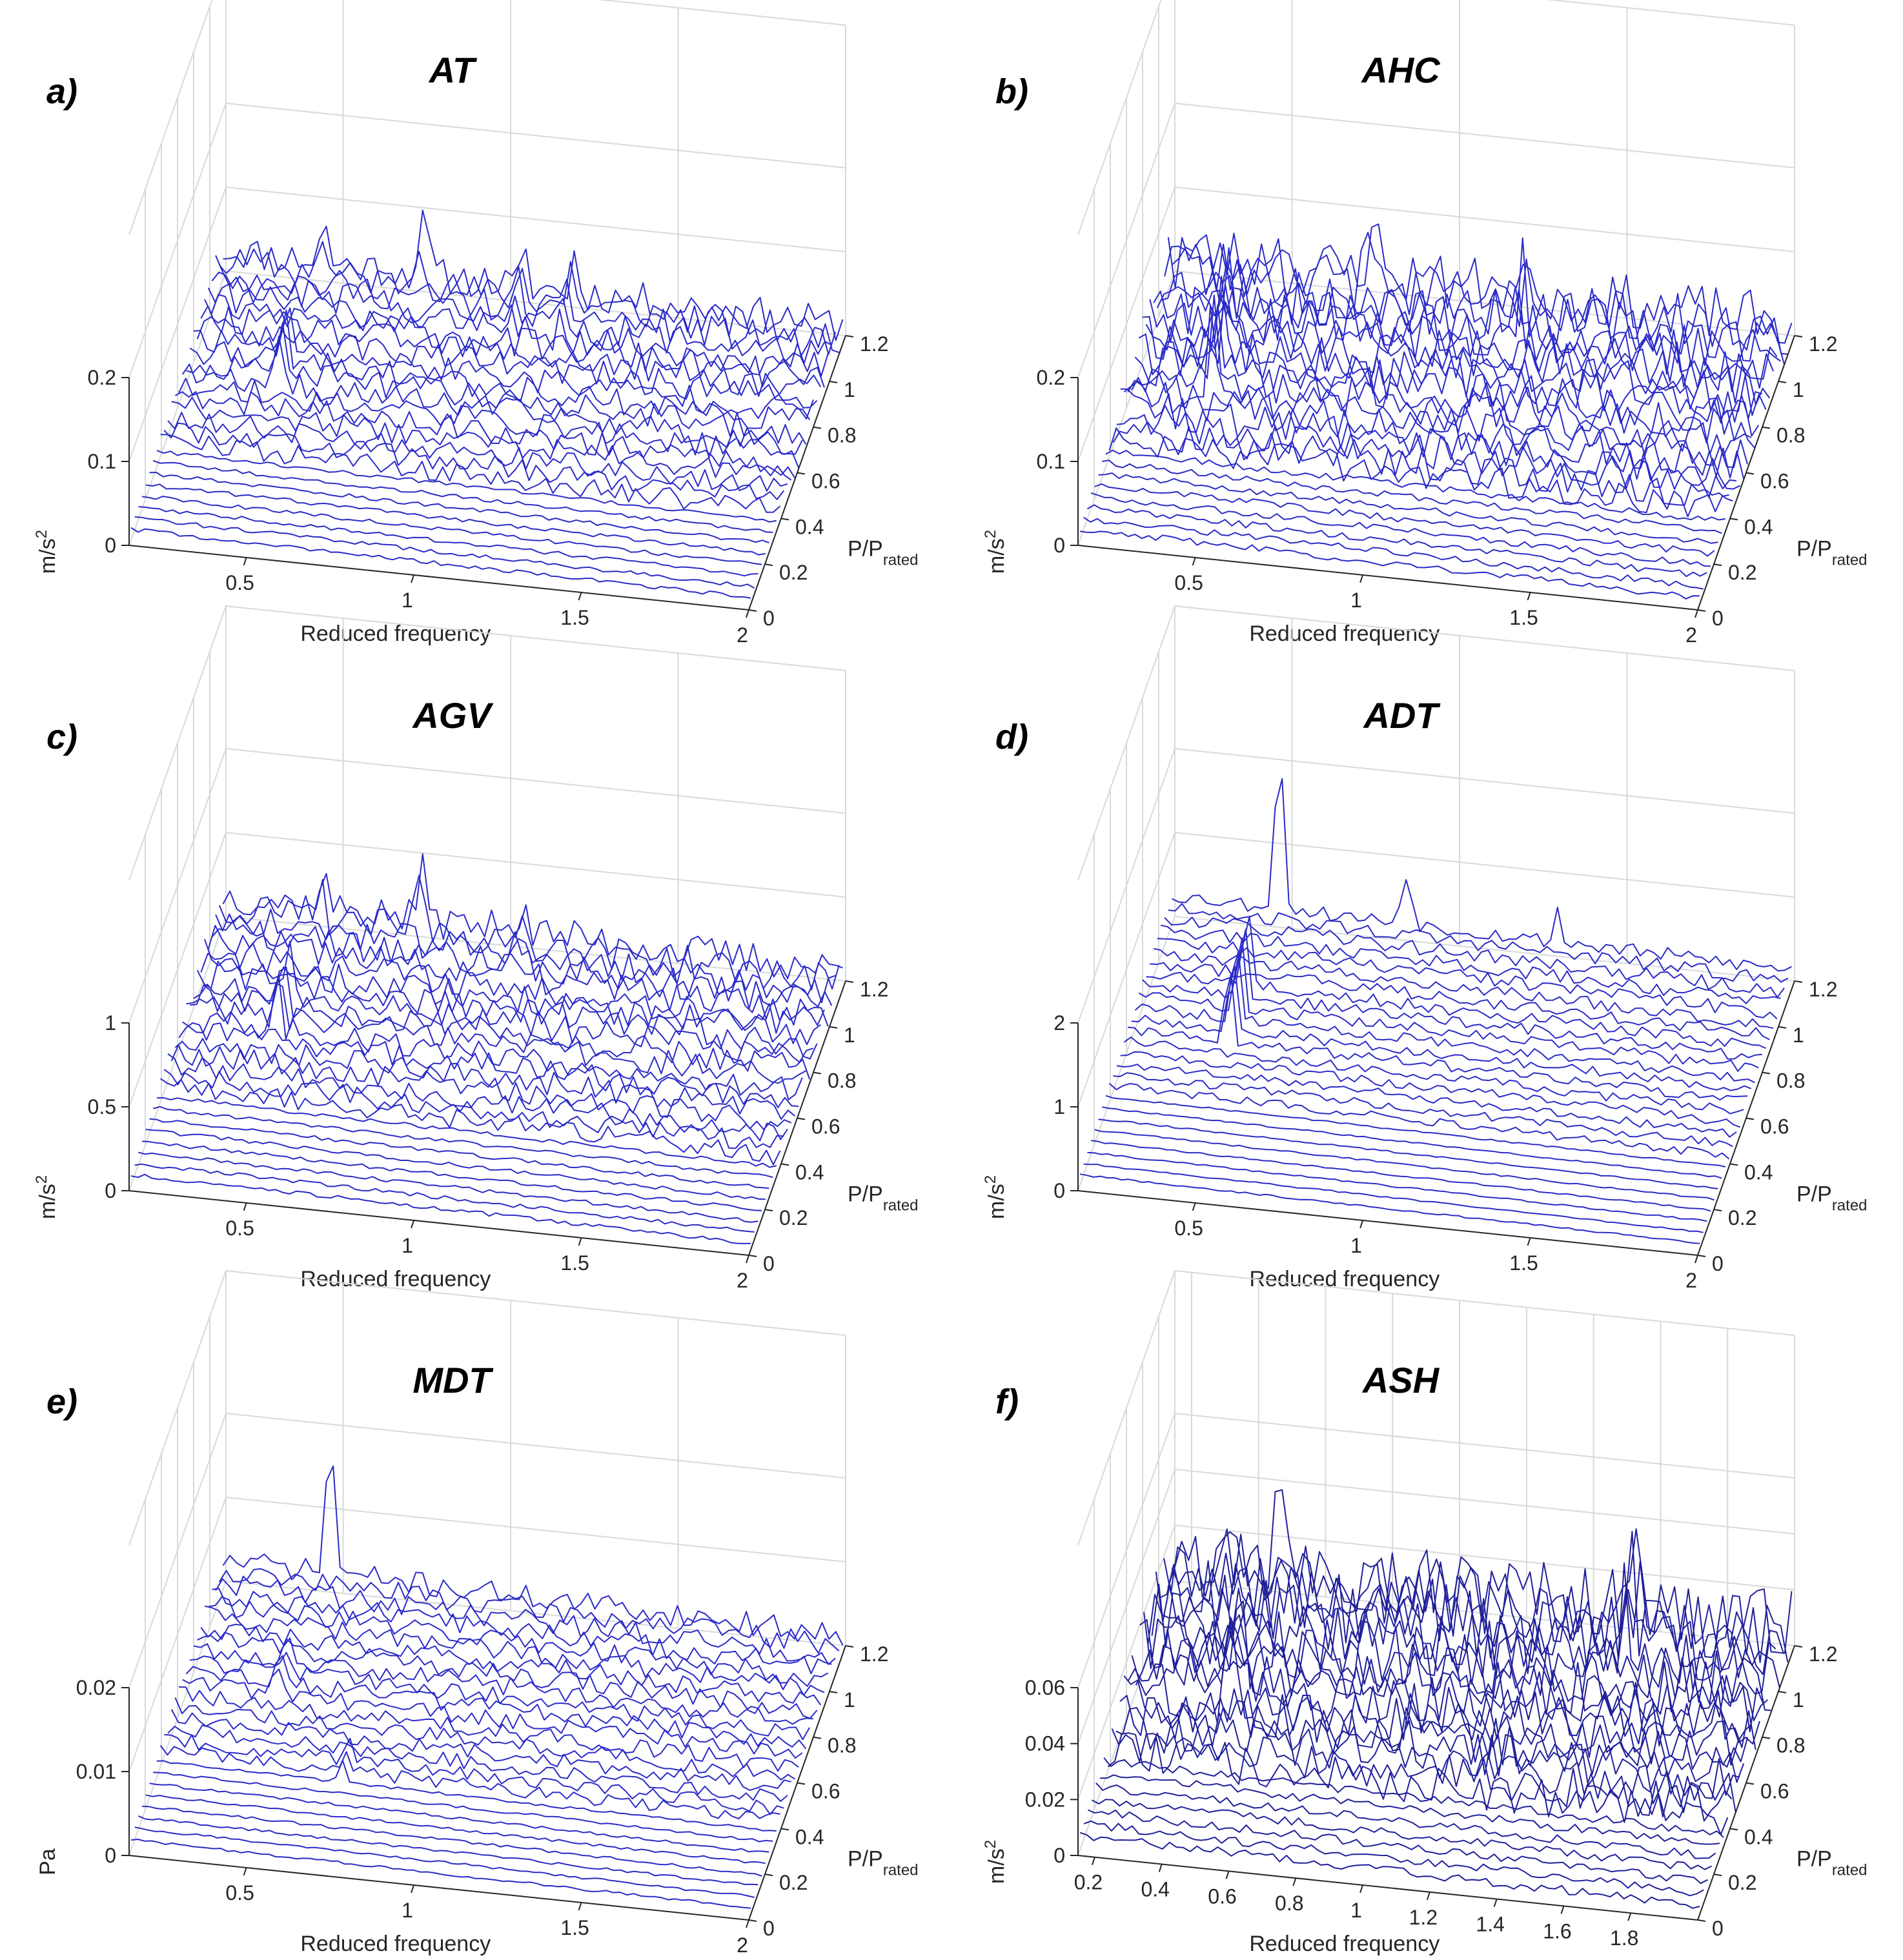  What do you see at coordinates (96, 1687) in the screenshot?
I see `z-tick-label: 0.02` at bounding box center [96, 1687].